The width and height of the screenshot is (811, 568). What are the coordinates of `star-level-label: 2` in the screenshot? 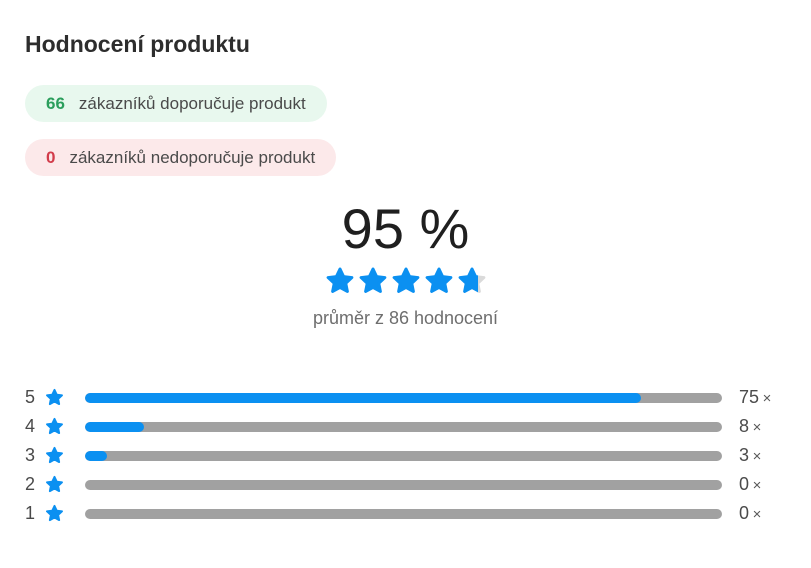 It's located at (30, 484).